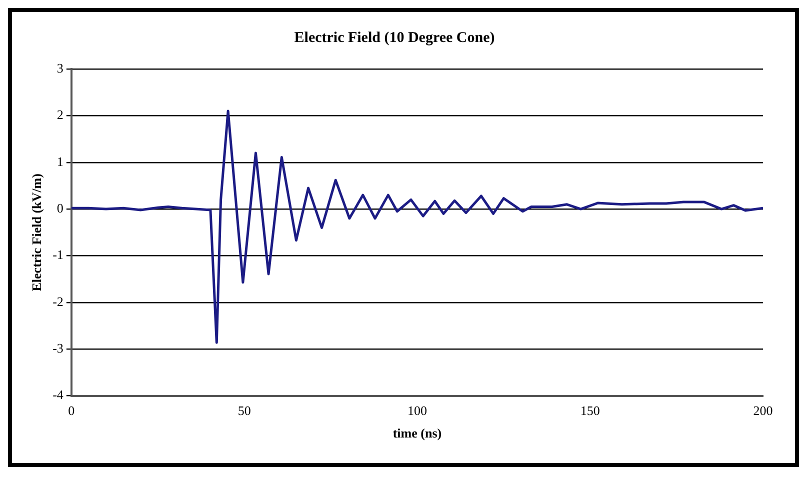 This screenshot has height=477, width=809. What do you see at coordinates (417, 433) in the screenshot?
I see `x-axis-title: time (ns)` at bounding box center [417, 433].